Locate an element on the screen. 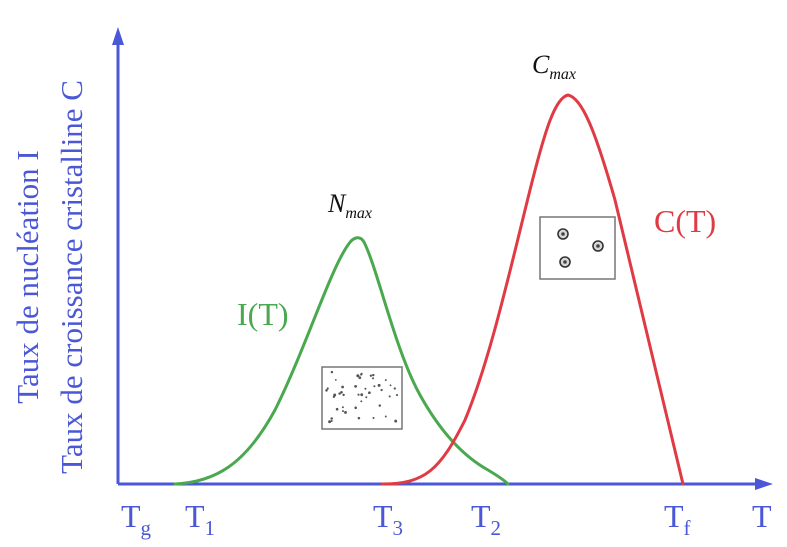  nucleation-inset is located at coordinates (362, 398).